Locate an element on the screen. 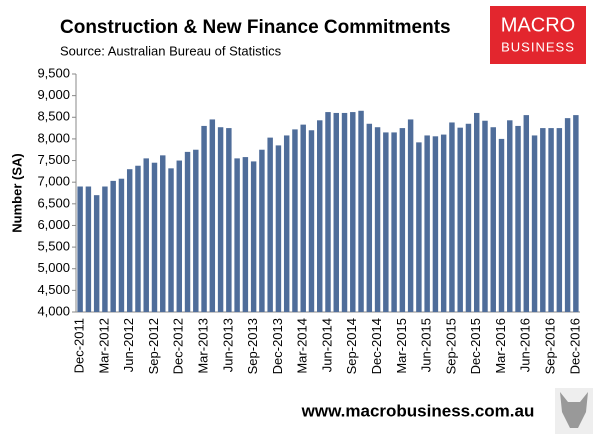  y-tick-label: 7,000 is located at coordinates (53, 181).